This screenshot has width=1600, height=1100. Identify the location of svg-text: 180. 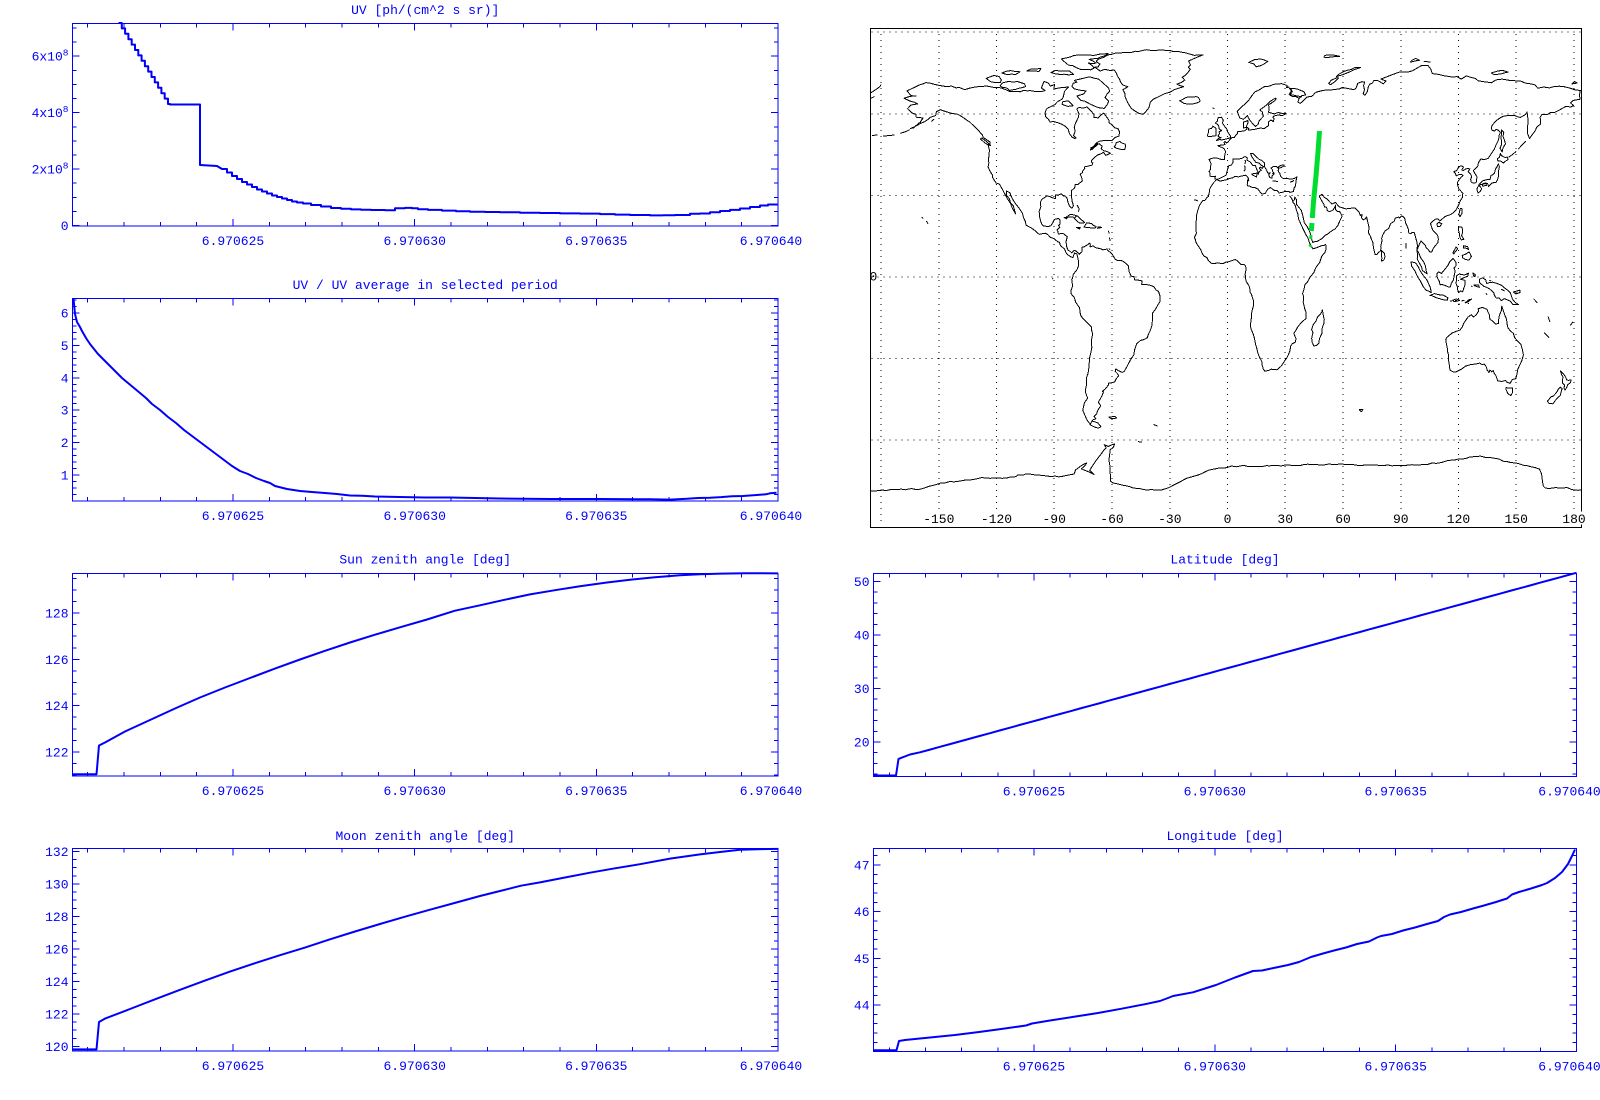
(1573, 519).